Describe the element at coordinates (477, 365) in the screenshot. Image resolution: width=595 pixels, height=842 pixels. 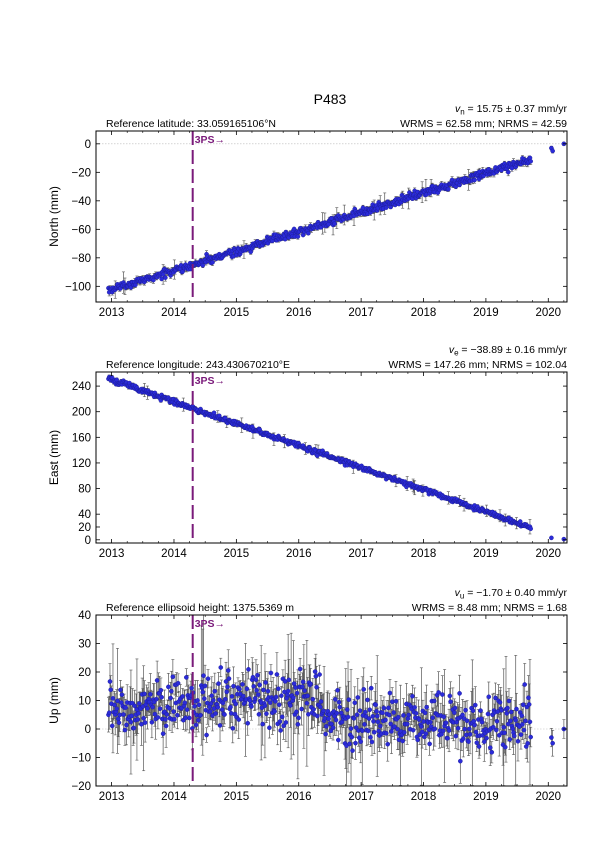
I see `stats-label: WRMS = 147.26 mm; NRMS = 102.04` at that location.